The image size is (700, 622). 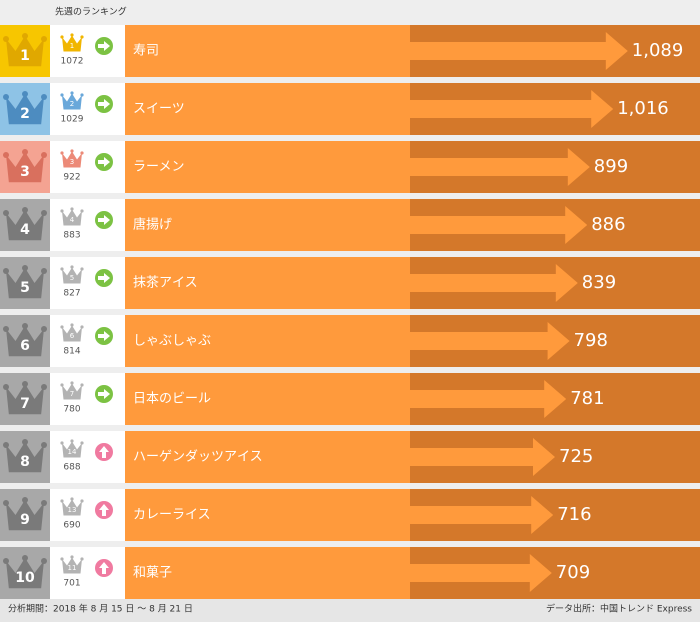 I want to click on score-label: 839, so click(x=599, y=282).